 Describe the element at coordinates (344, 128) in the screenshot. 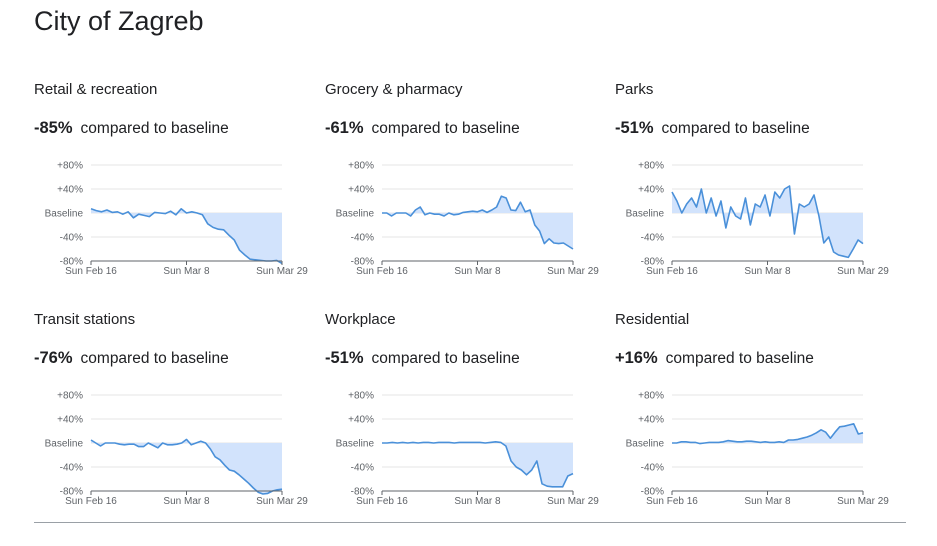

I see `percent-value: -61%` at that location.